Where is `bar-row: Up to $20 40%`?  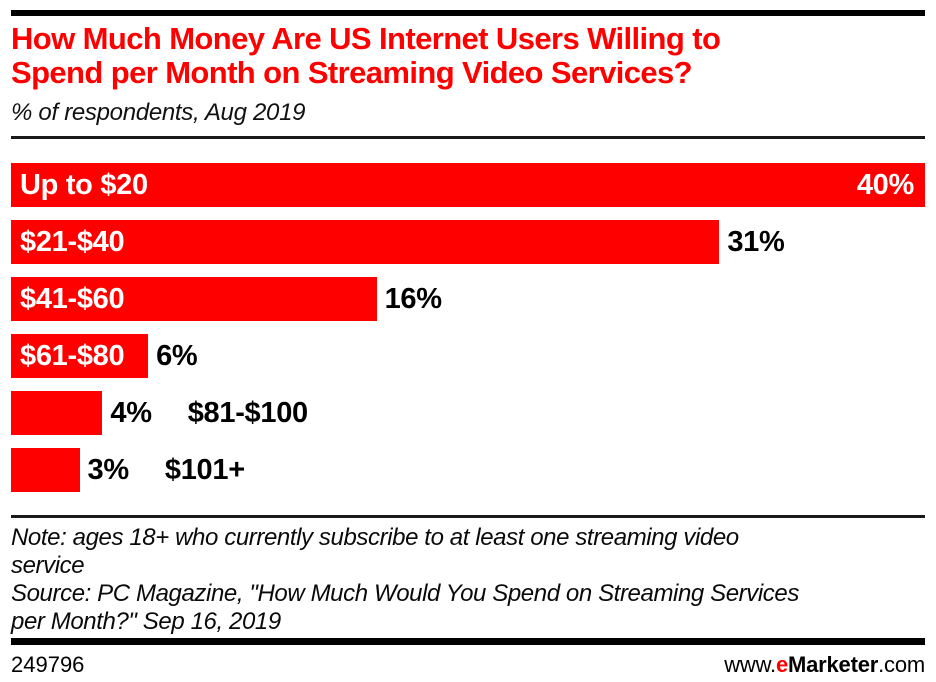 bar-row: Up to $20 40% is located at coordinates (468, 185).